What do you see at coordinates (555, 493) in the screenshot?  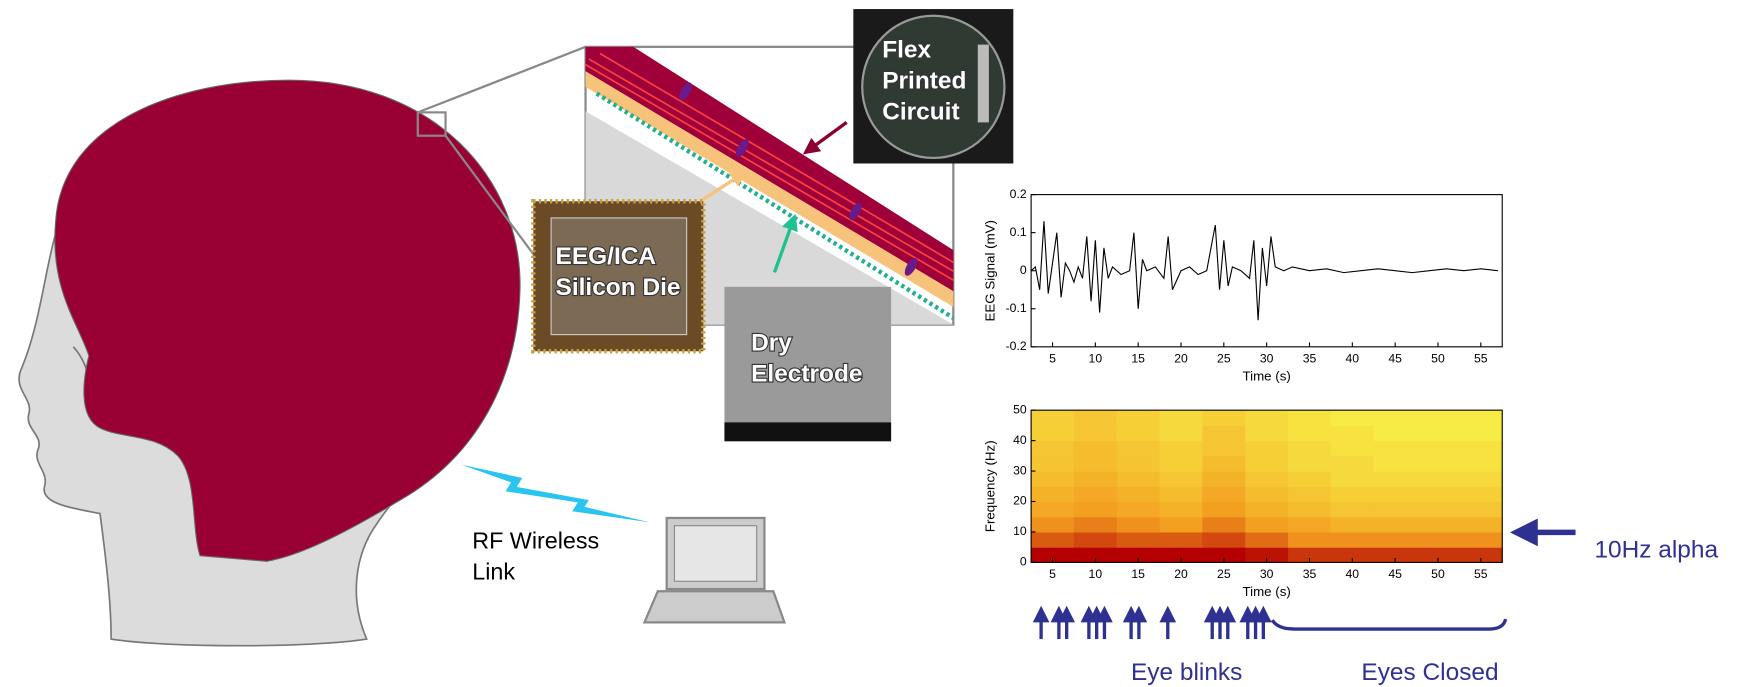 I see `lightning` at bounding box center [555, 493].